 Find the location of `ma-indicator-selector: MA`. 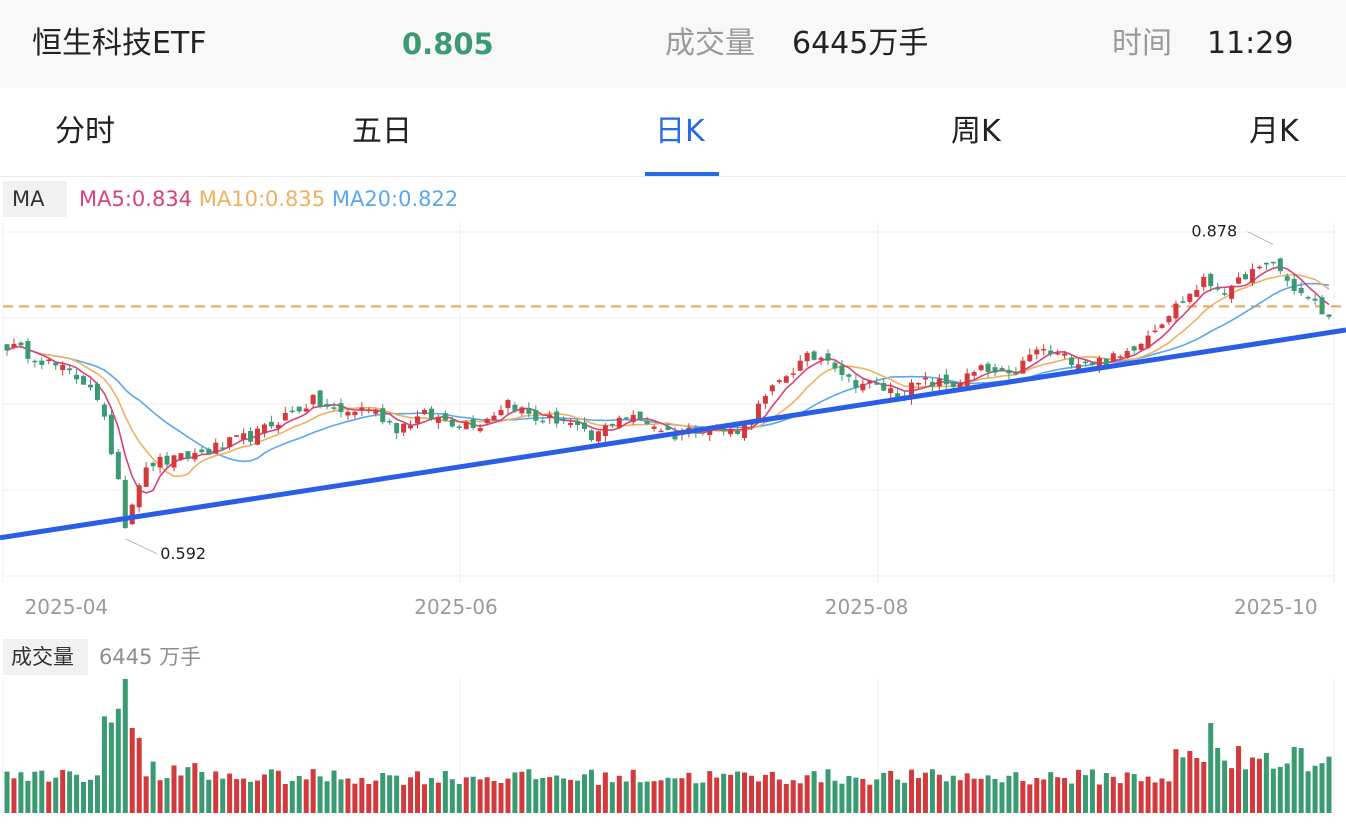

ma-indicator-selector: MA is located at coordinates (35, 199).